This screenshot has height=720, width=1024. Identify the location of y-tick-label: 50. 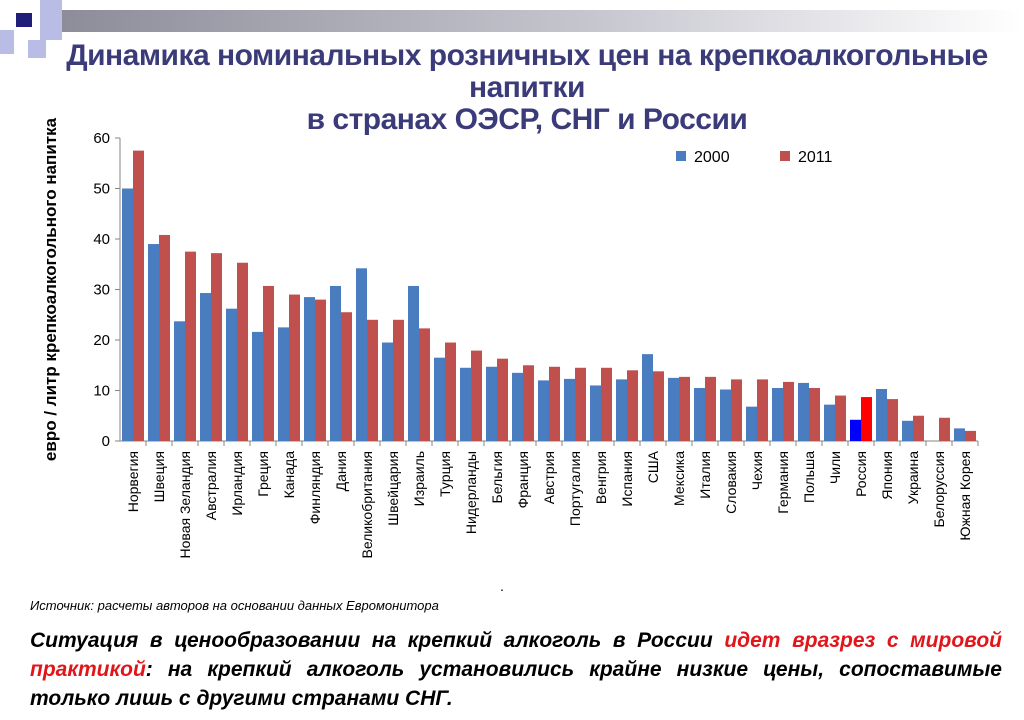
(101, 189).